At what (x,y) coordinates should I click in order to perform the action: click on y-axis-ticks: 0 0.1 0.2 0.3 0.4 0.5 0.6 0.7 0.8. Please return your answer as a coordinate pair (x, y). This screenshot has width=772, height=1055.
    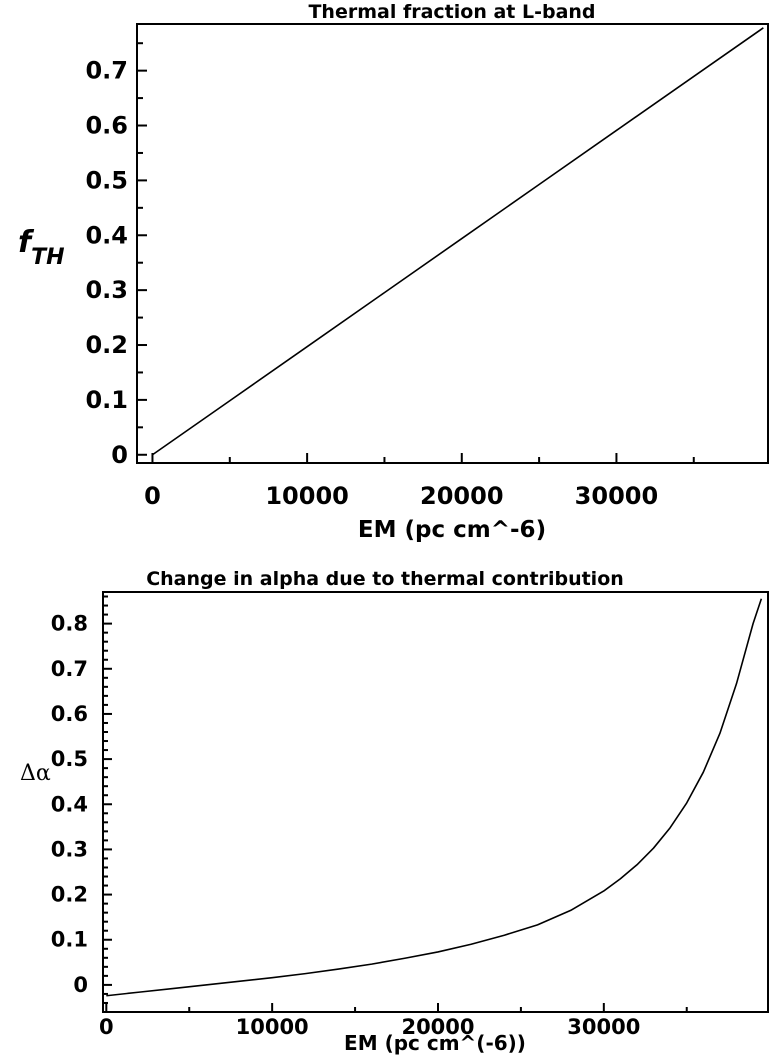
    Looking at the image, I should click on (81, 804).